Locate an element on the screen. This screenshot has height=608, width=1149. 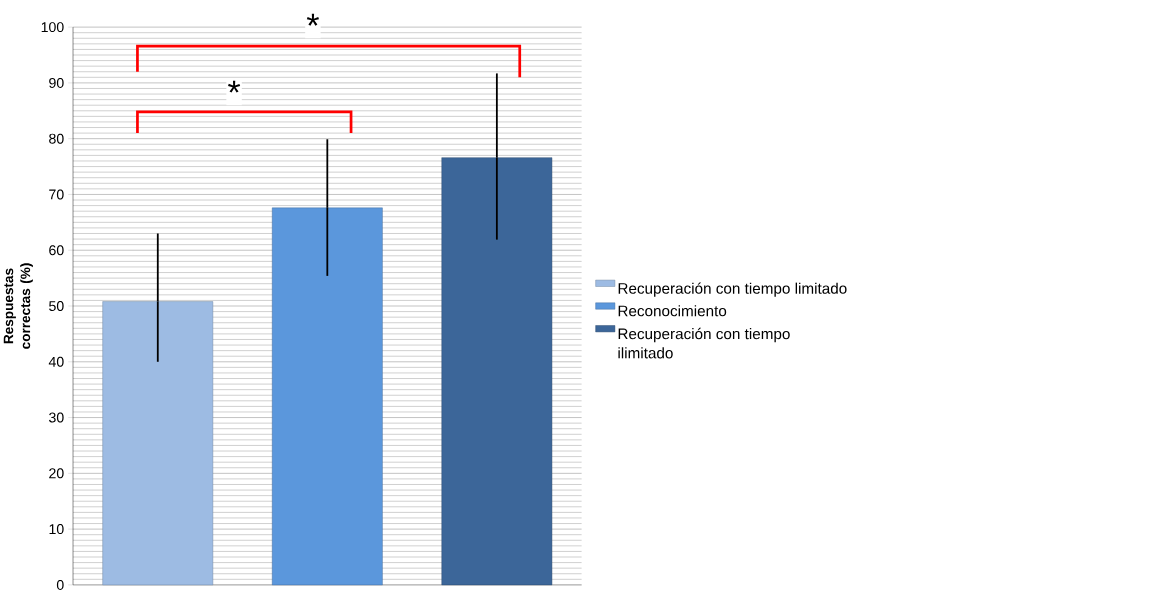
y-tick-label: 10 is located at coordinates (56, 529).